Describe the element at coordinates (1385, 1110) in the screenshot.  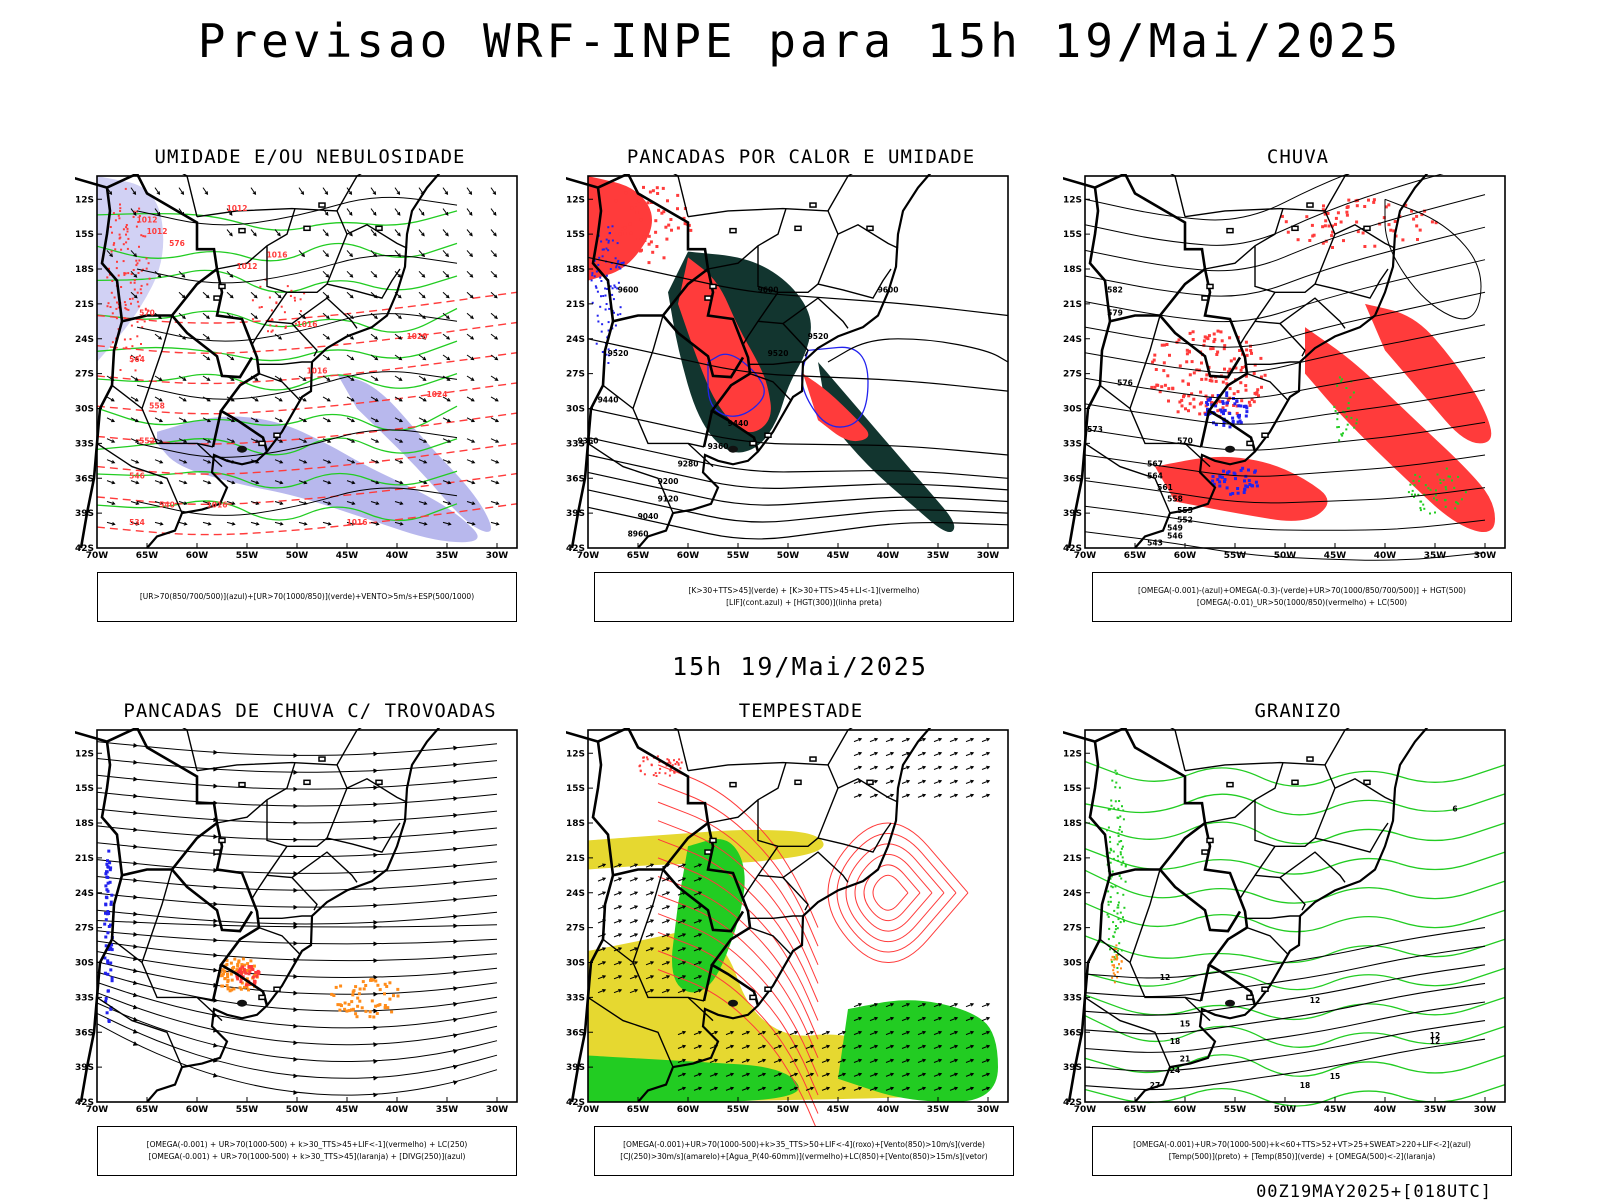
I see `lon-label: 40W` at that location.